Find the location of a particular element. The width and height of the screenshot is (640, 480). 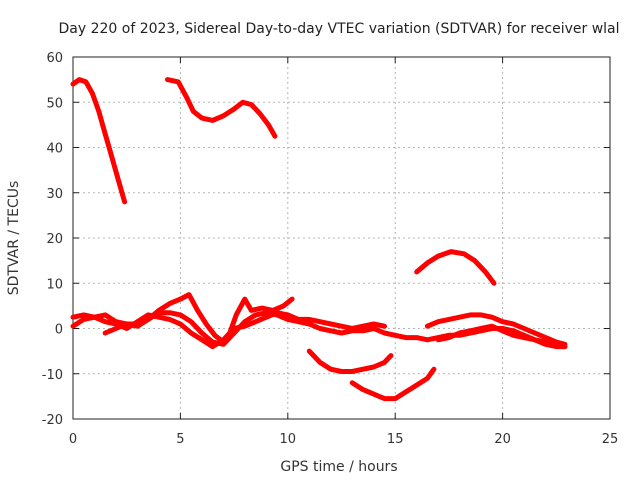

x-tick-label: 5 is located at coordinates (180, 439).